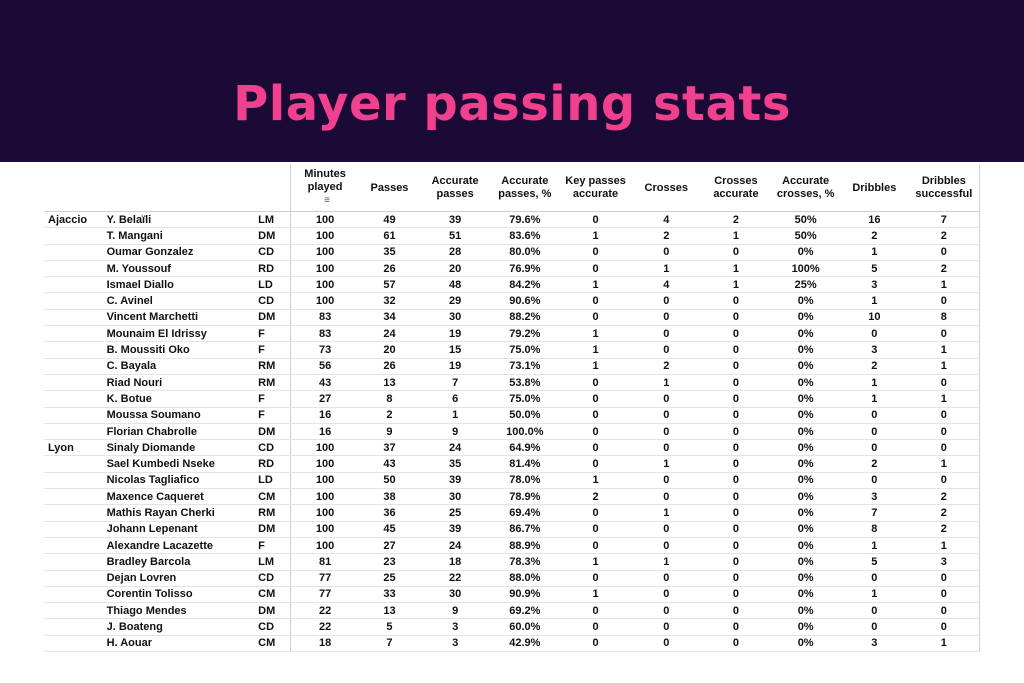  Describe the element at coordinates (524, 220) in the screenshot. I see `stat-cell: 79.6%` at that location.